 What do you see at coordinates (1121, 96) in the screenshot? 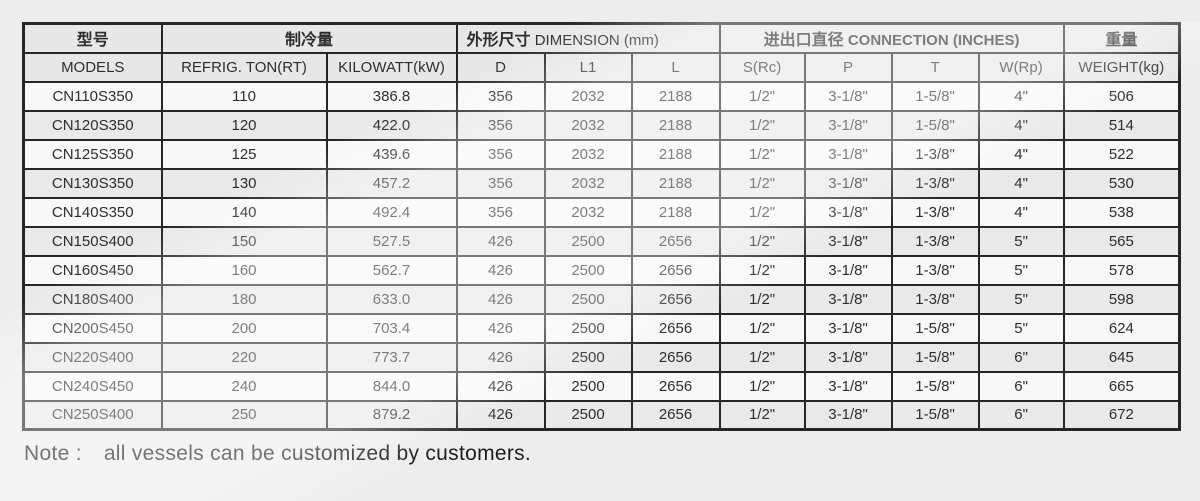
I see `value-cell: 506` at bounding box center [1121, 96].